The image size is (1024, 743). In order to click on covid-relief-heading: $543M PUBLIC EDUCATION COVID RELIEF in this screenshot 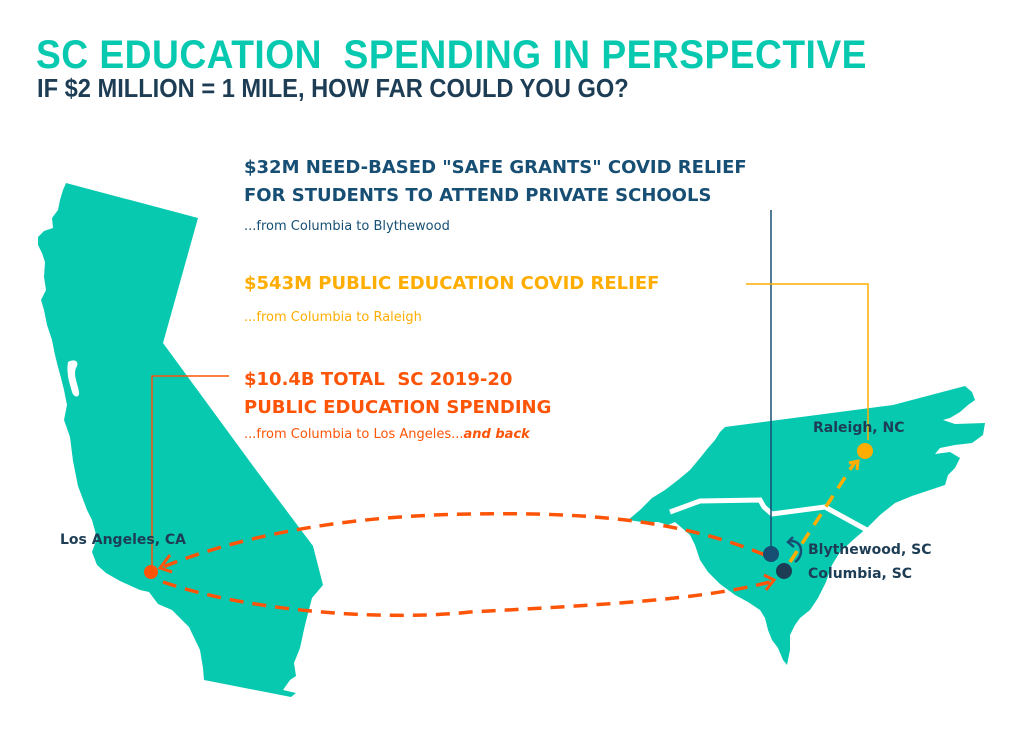, I will do `click(452, 283)`.